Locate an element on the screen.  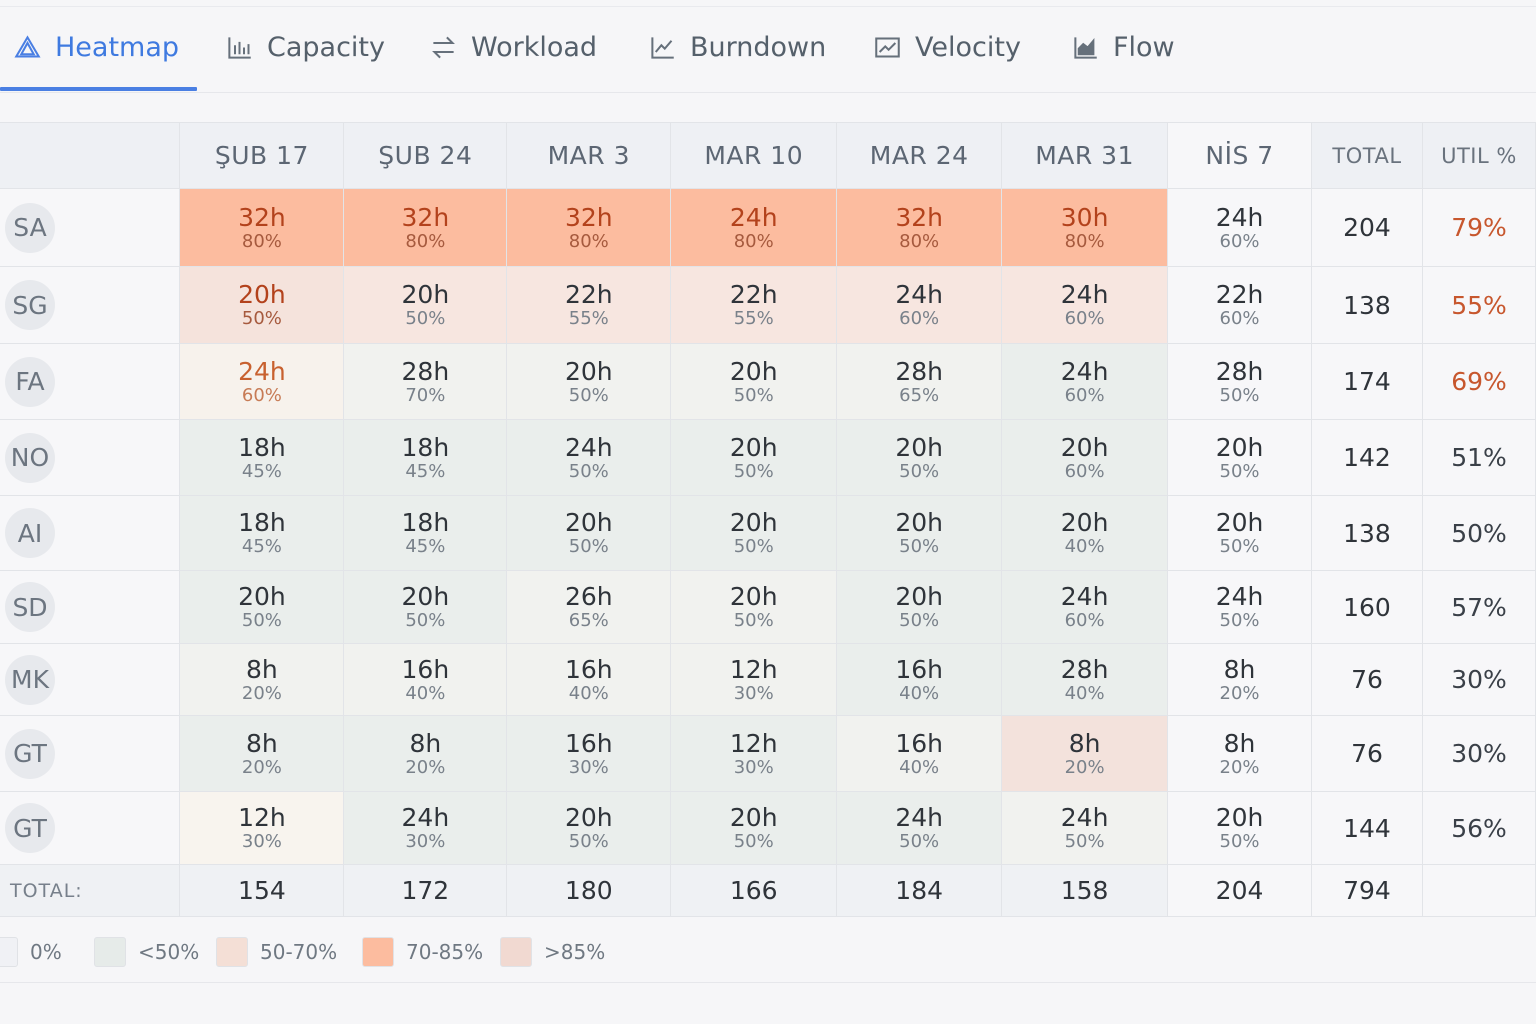
util-column-header: UTIL % is located at coordinates (1478, 155).